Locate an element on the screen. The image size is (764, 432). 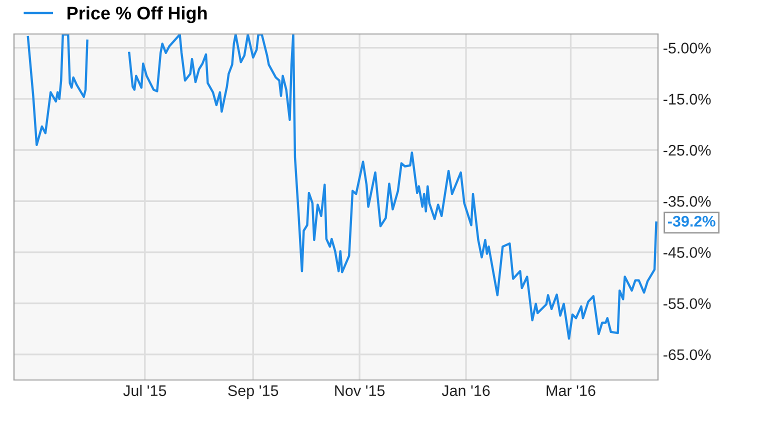
y-tick-label: -15.0% is located at coordinates (687, 99).